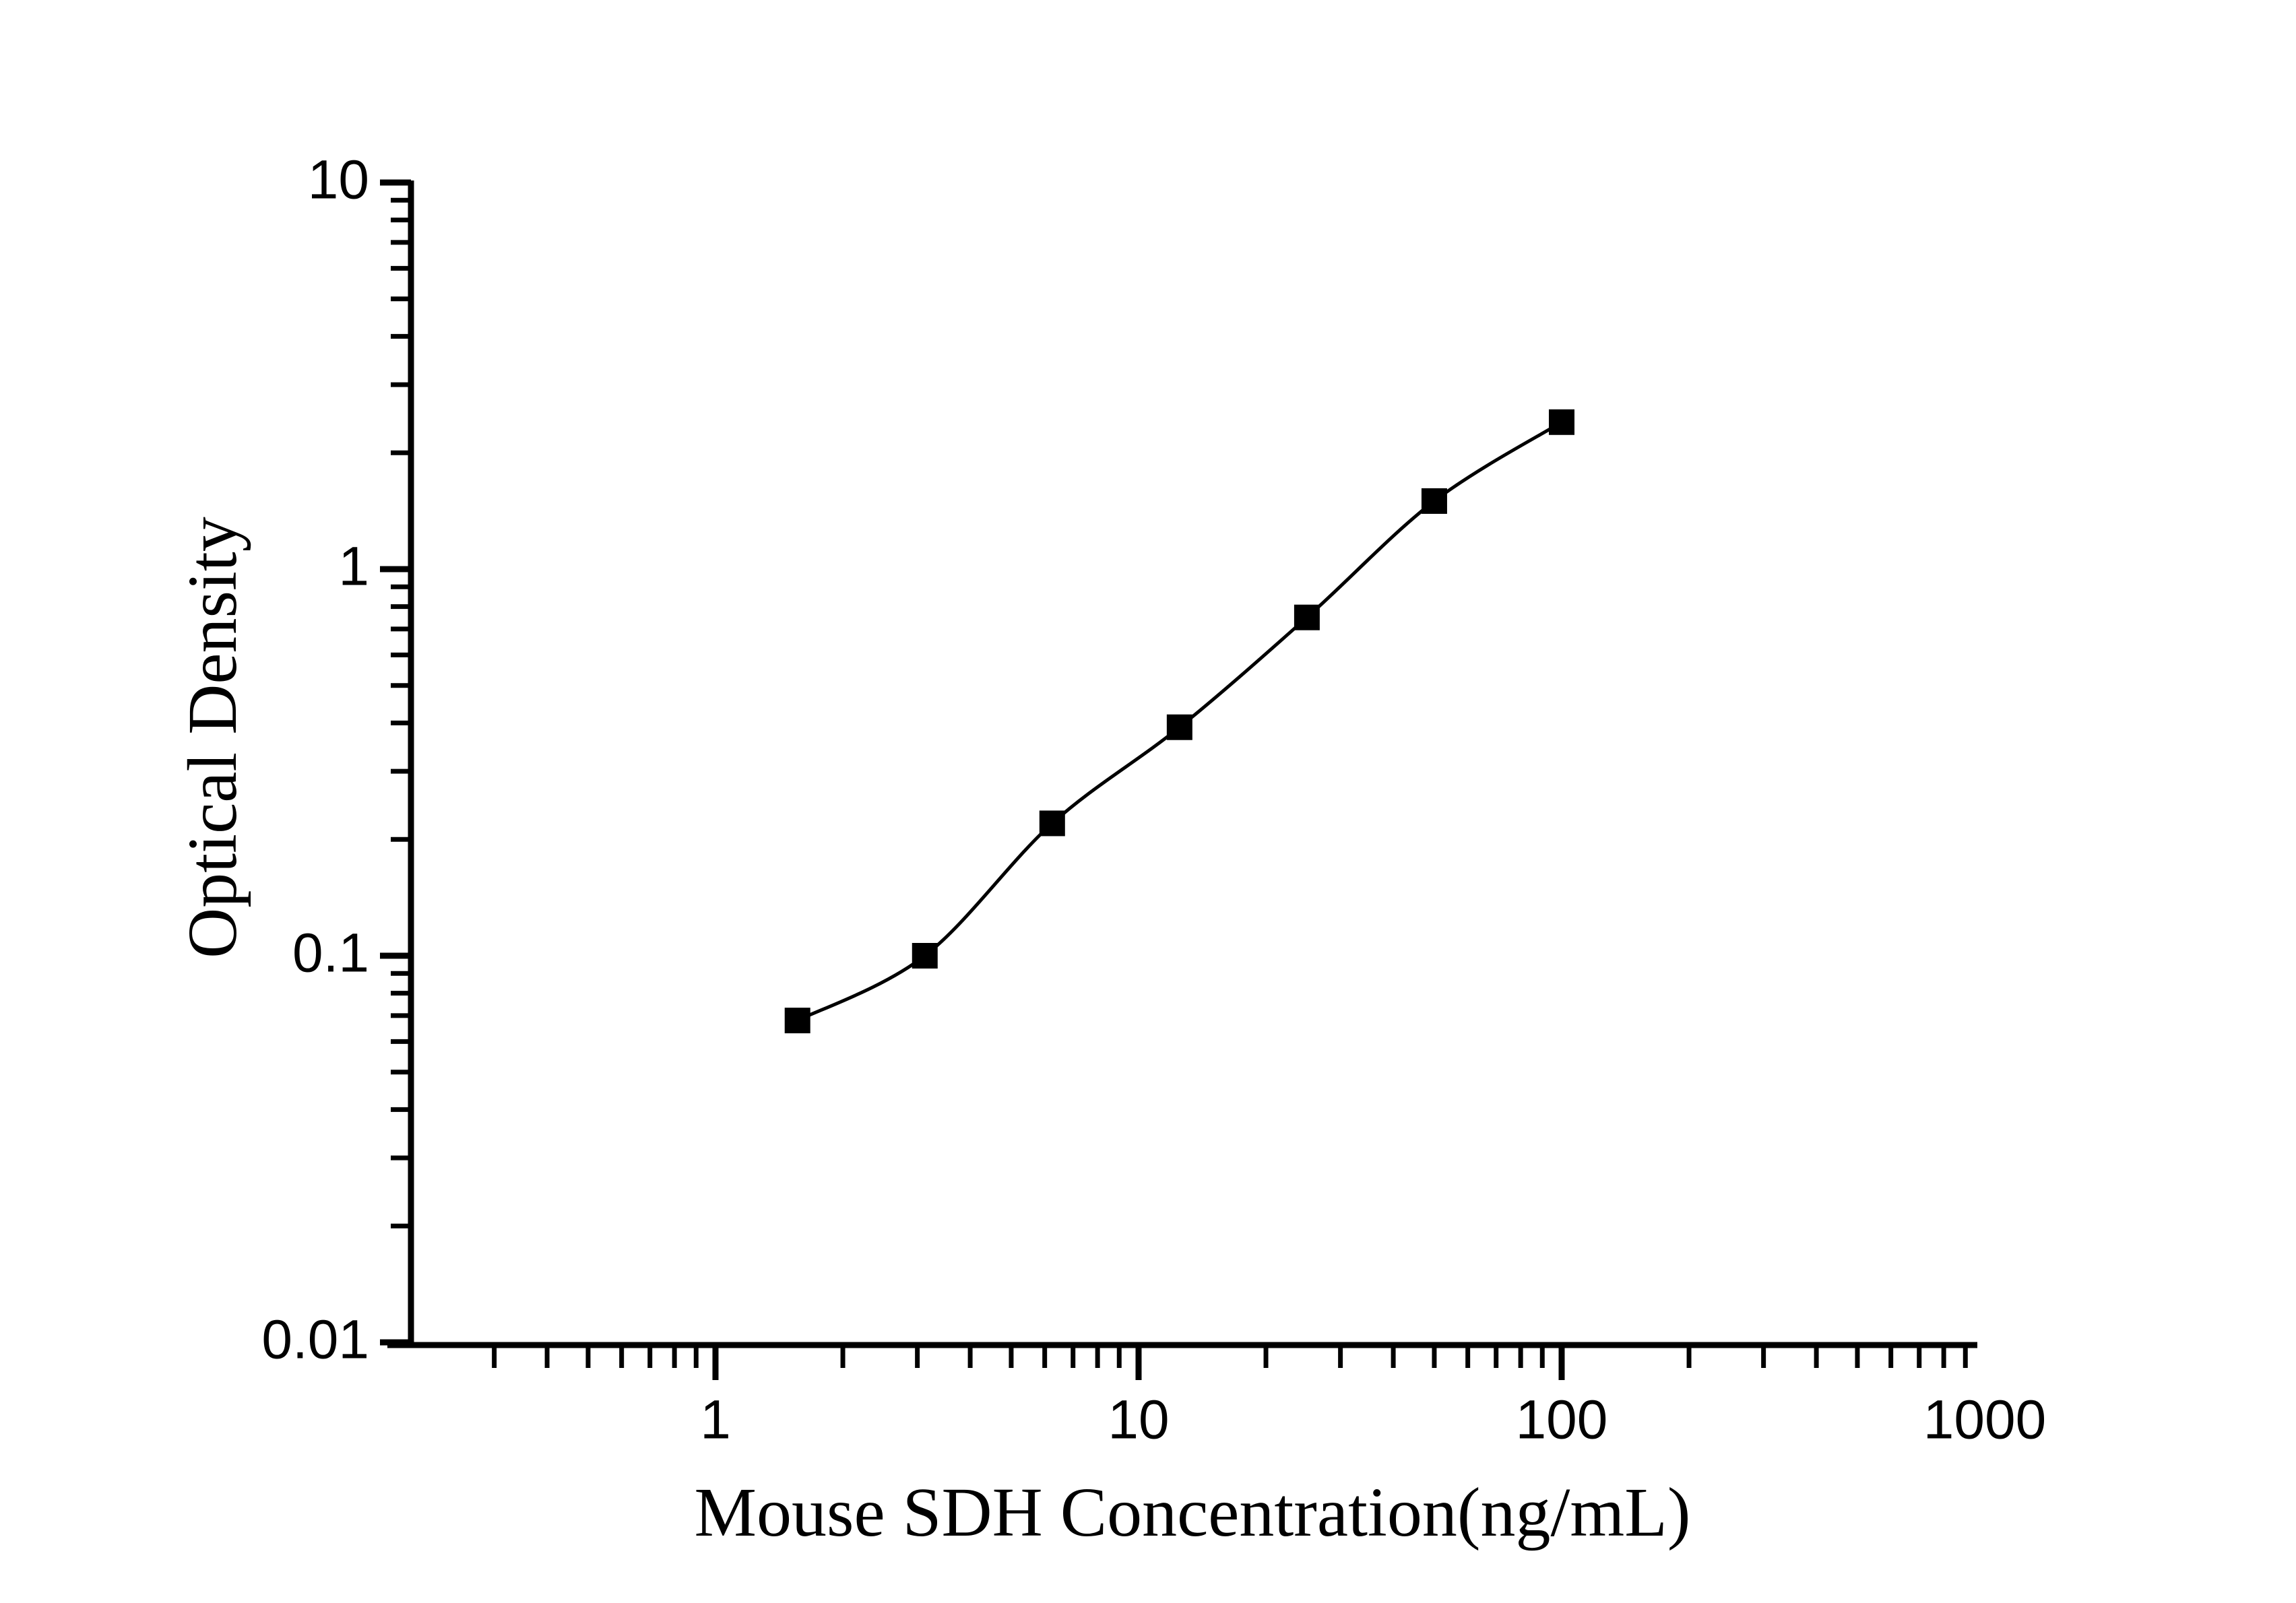 This screenshot has width=2296, height=1603. What do you see at coordinates (395, 762) in the screenshot?
I see `y-axis-ticks` at bounding box center [395, 762].